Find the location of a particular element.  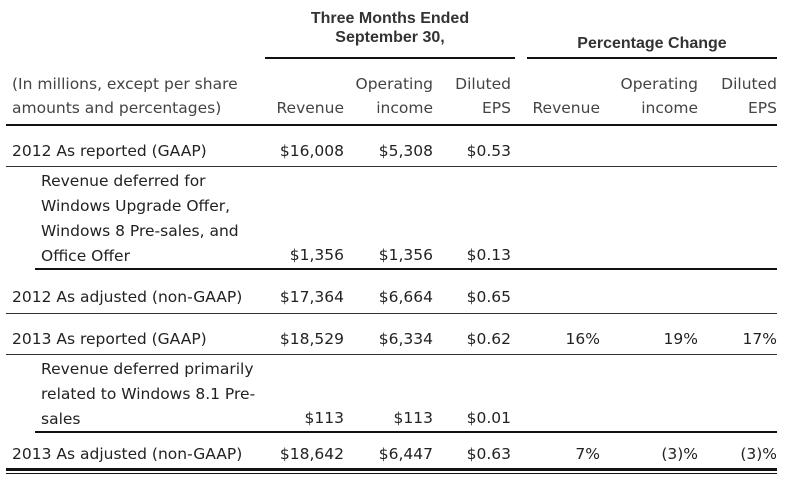

table-cell-pct-diluted-eps: (3)% is located at coordinates (758, 454).